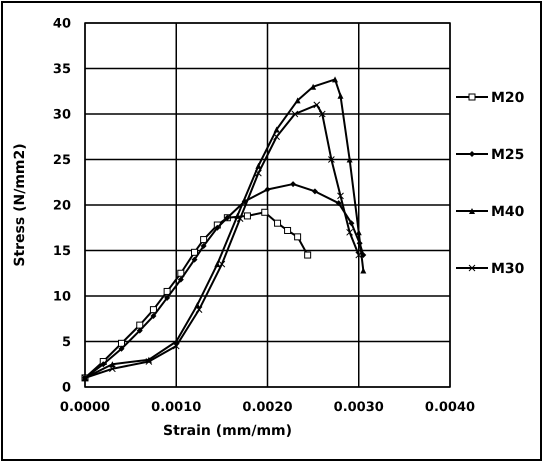 This screenshot has width=553, height=468. I want to click on y-tick-label: 20, so click(61, 206).